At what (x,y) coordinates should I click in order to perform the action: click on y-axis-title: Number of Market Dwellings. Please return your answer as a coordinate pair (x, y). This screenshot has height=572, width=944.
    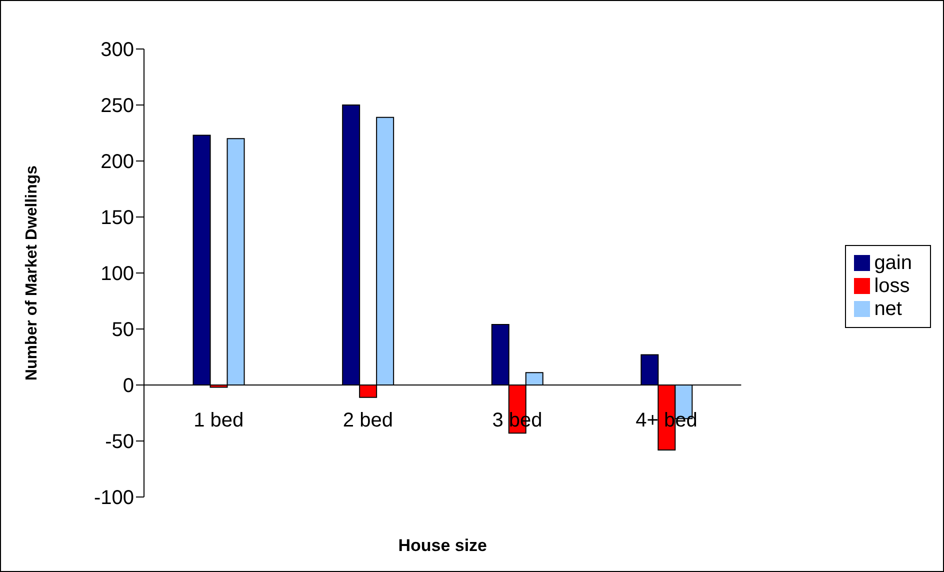
    Looking at the image, I should click on (32, 273).